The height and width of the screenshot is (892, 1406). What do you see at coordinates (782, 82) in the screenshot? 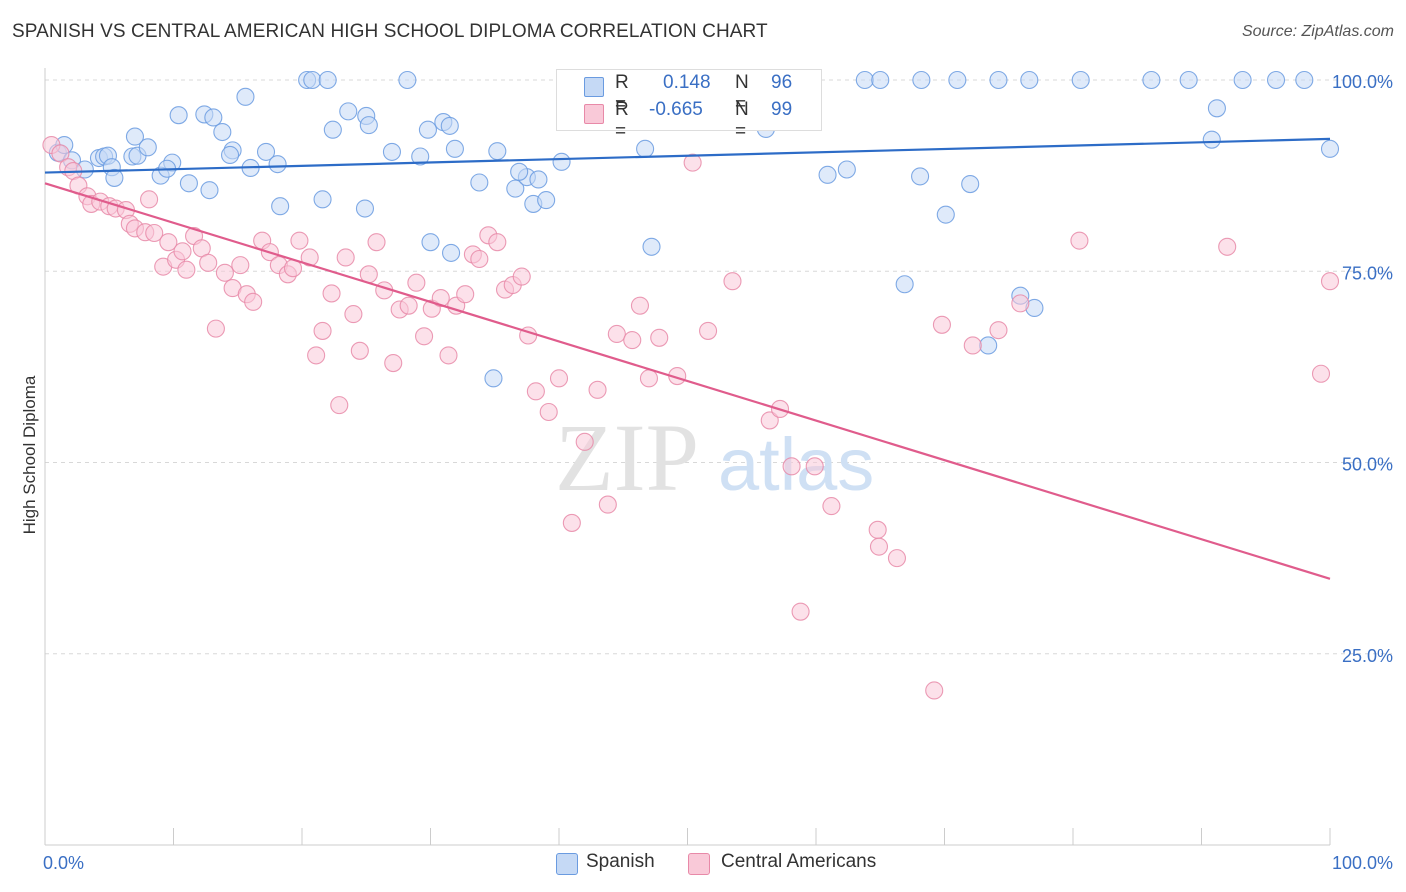
I see `legend-n-value: 96` at bounding box center [782, 82].